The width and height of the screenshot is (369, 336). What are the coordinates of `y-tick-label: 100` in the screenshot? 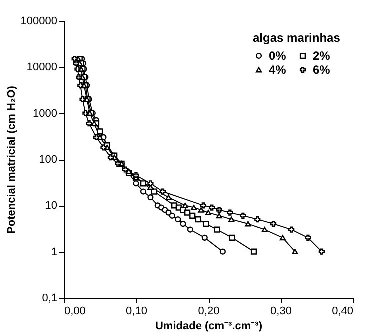 It's located at (48, 160).